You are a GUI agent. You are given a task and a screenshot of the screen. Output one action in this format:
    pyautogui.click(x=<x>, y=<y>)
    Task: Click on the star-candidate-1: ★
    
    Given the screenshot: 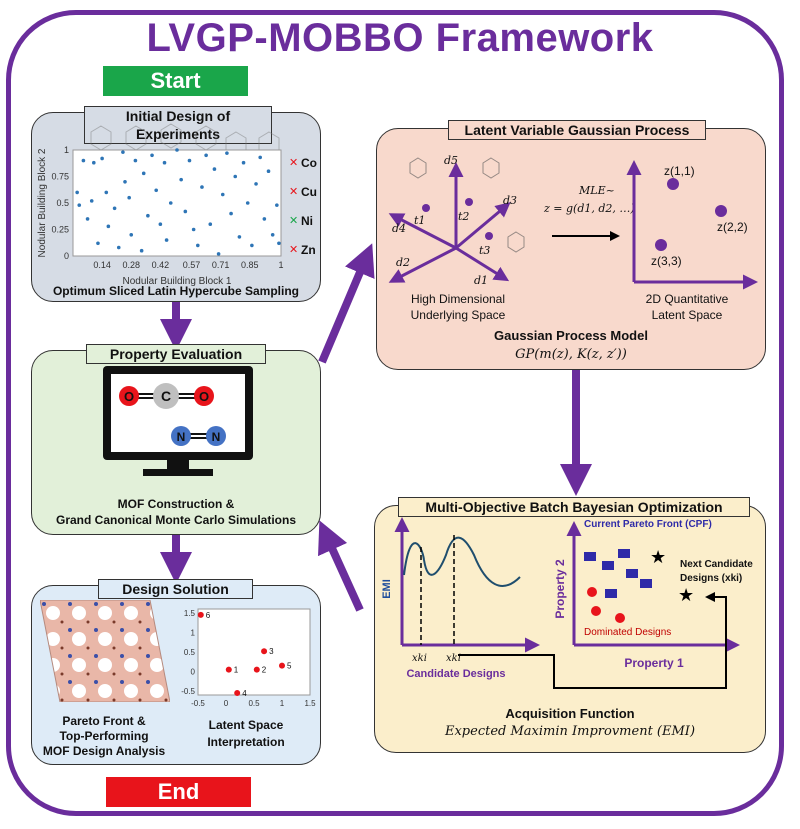 What is the action you would take?
    pyautogui.click(x=658, y=557)
    